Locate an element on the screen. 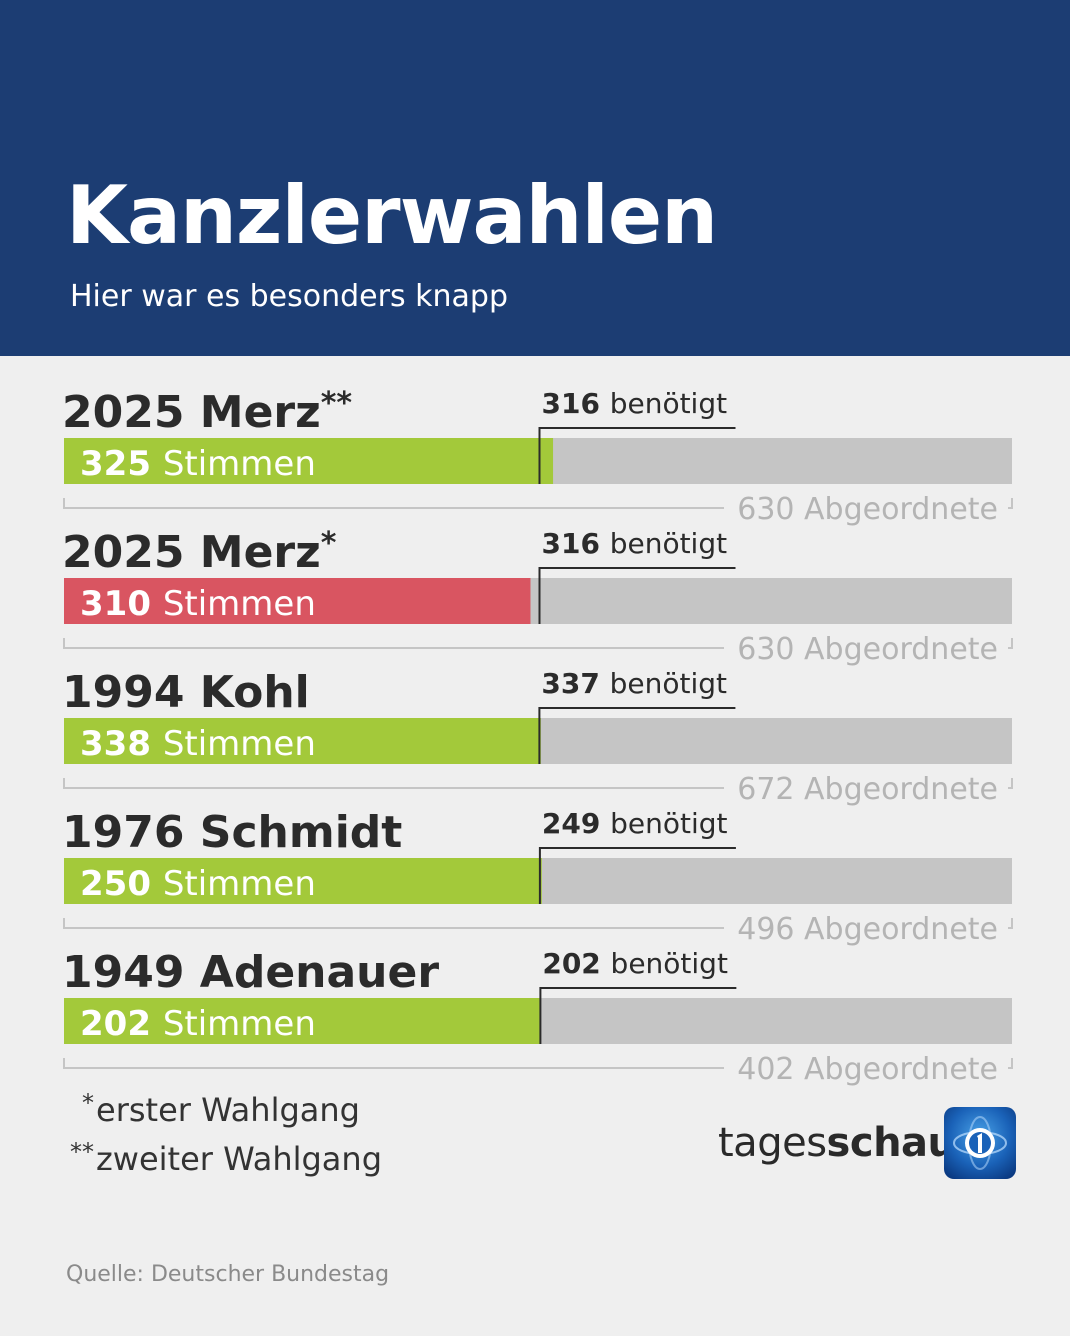  footnote-first-ballot: *erster Wahlgang is located at coordinates (223, 1106).